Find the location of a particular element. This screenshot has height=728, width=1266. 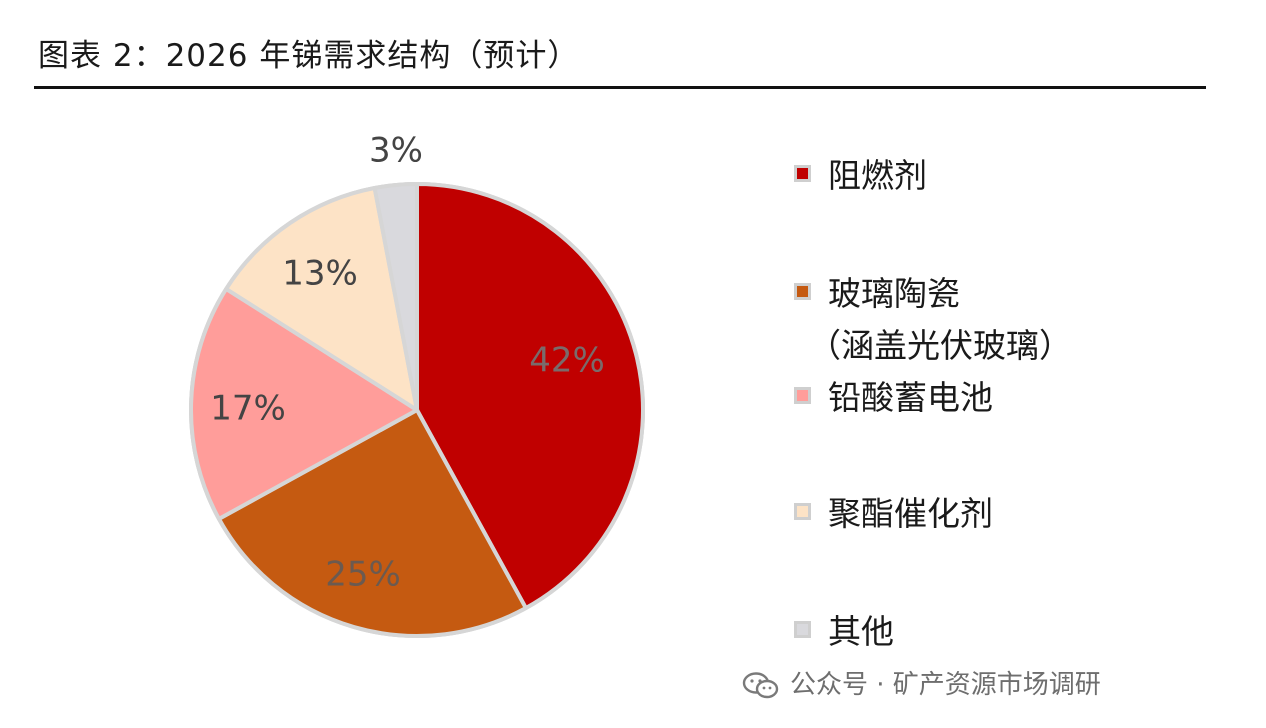

pie-slice-flame-retardant is located at coordinates (530, 396).